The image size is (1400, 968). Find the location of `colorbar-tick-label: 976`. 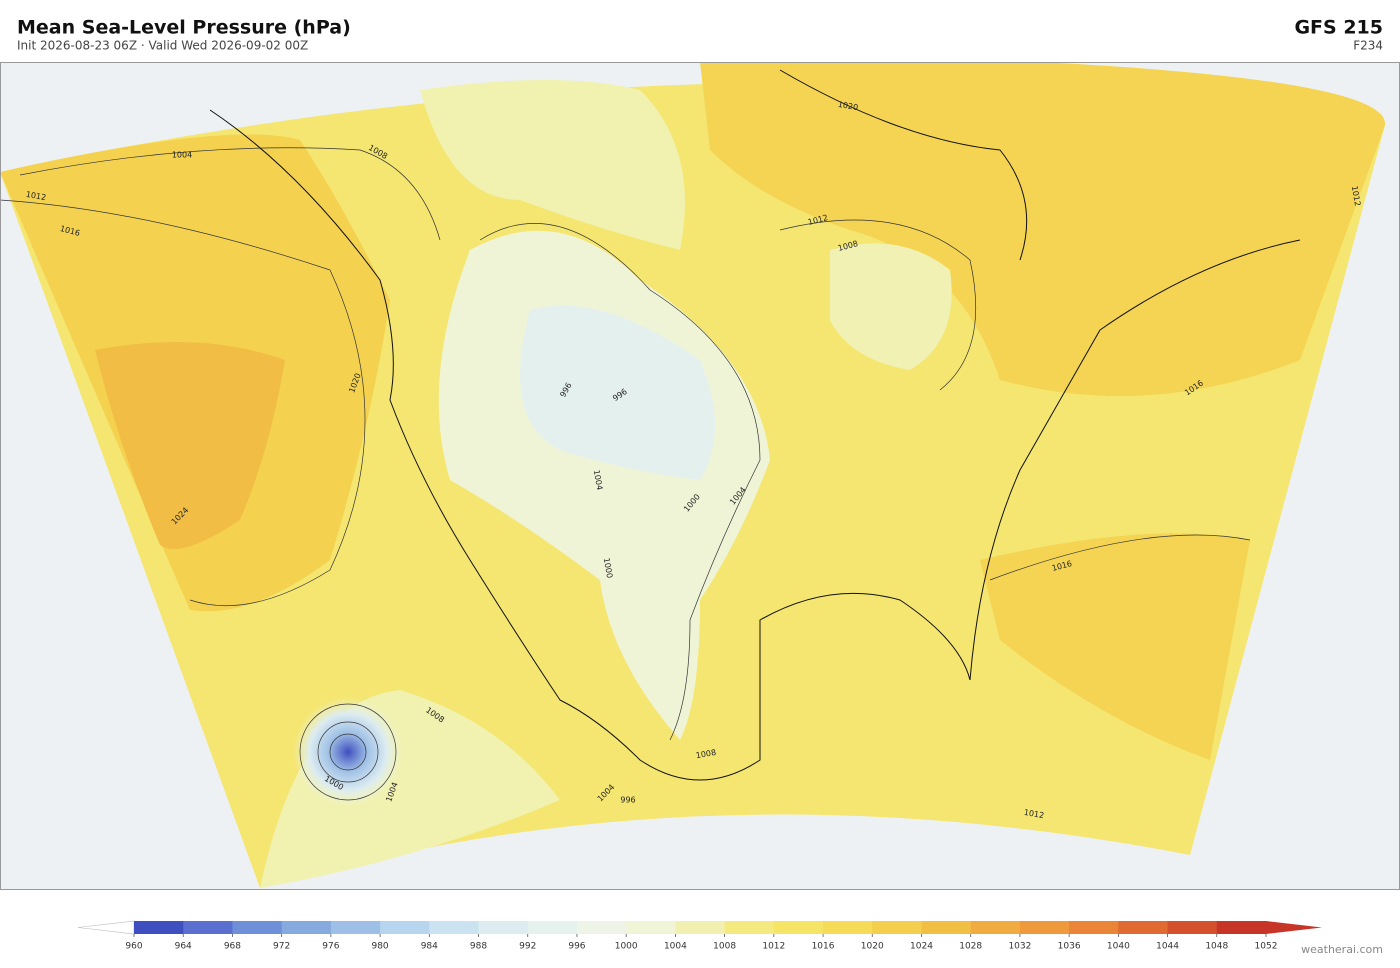

colorbar-tick-label: 976 is located at coordinates (330, 947).